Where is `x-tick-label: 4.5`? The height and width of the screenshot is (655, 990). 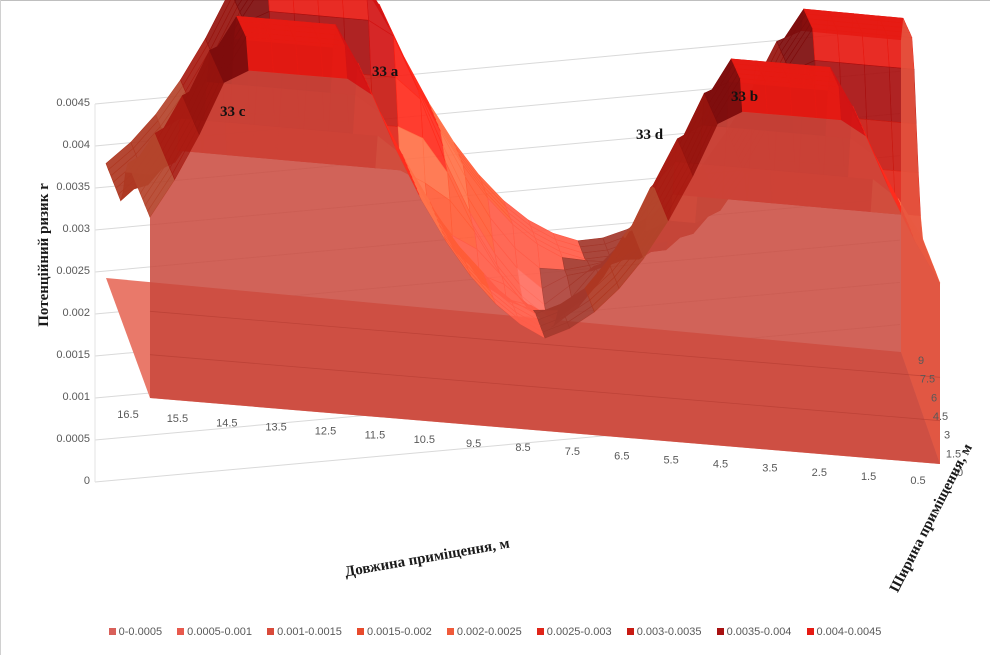
x-tick-label: 4.5 is located at coordinates (720, 465).